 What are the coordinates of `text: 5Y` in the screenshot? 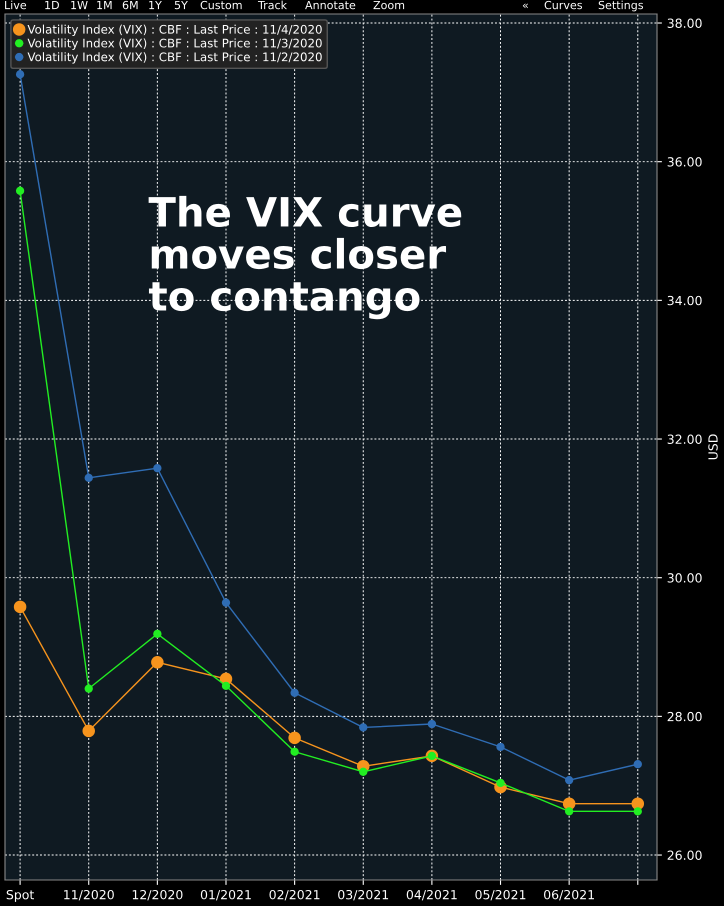 It's located at (181, 5).